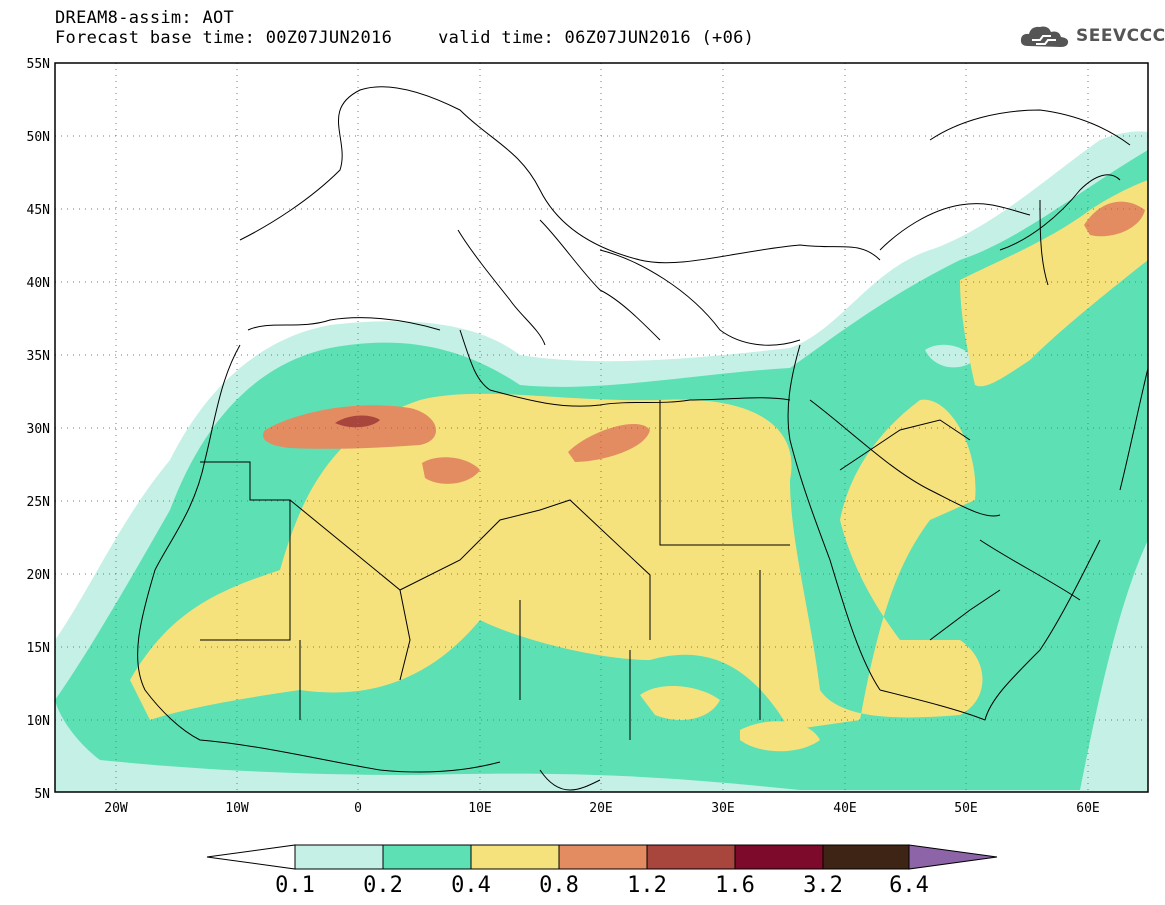 This screenshot has height=905, width=1165. What do you see at coordinates (358, 808) in the screenshot?
I see `lon-tick-0: 0` at bounding box center [358, 808].